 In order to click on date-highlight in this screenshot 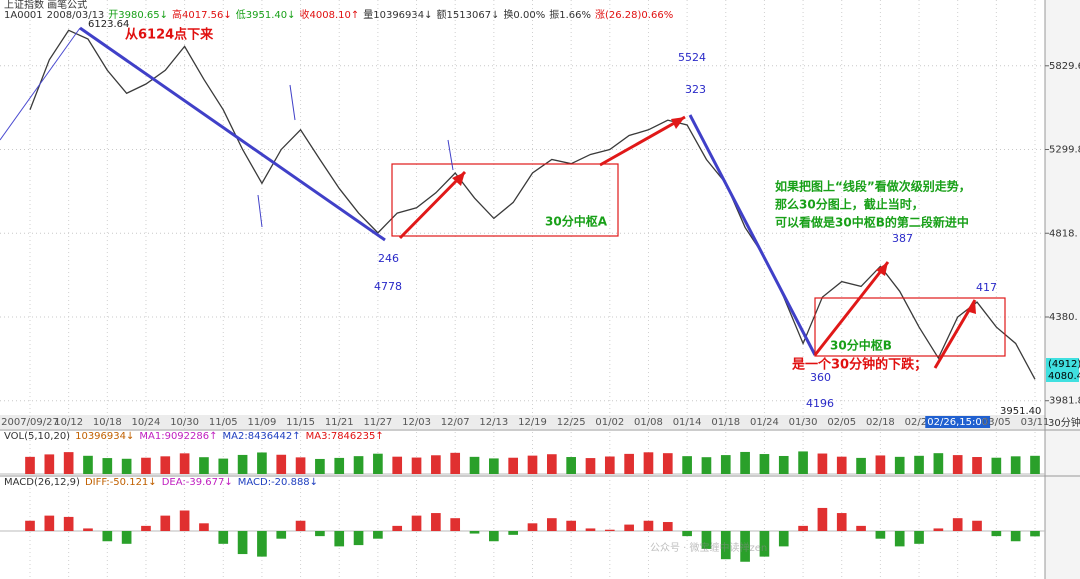, I will do `click(958, 422)`.